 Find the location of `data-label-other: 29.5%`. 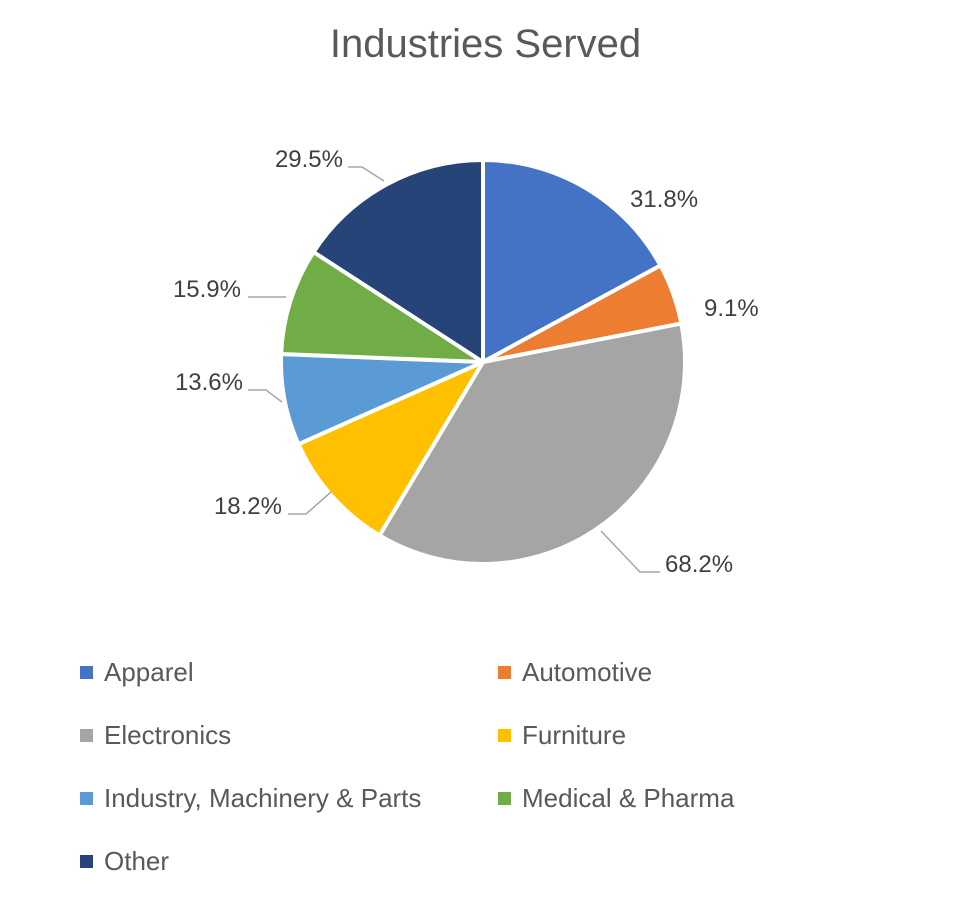

data-label-other: 29.5% is located at coordinates (309, 159).